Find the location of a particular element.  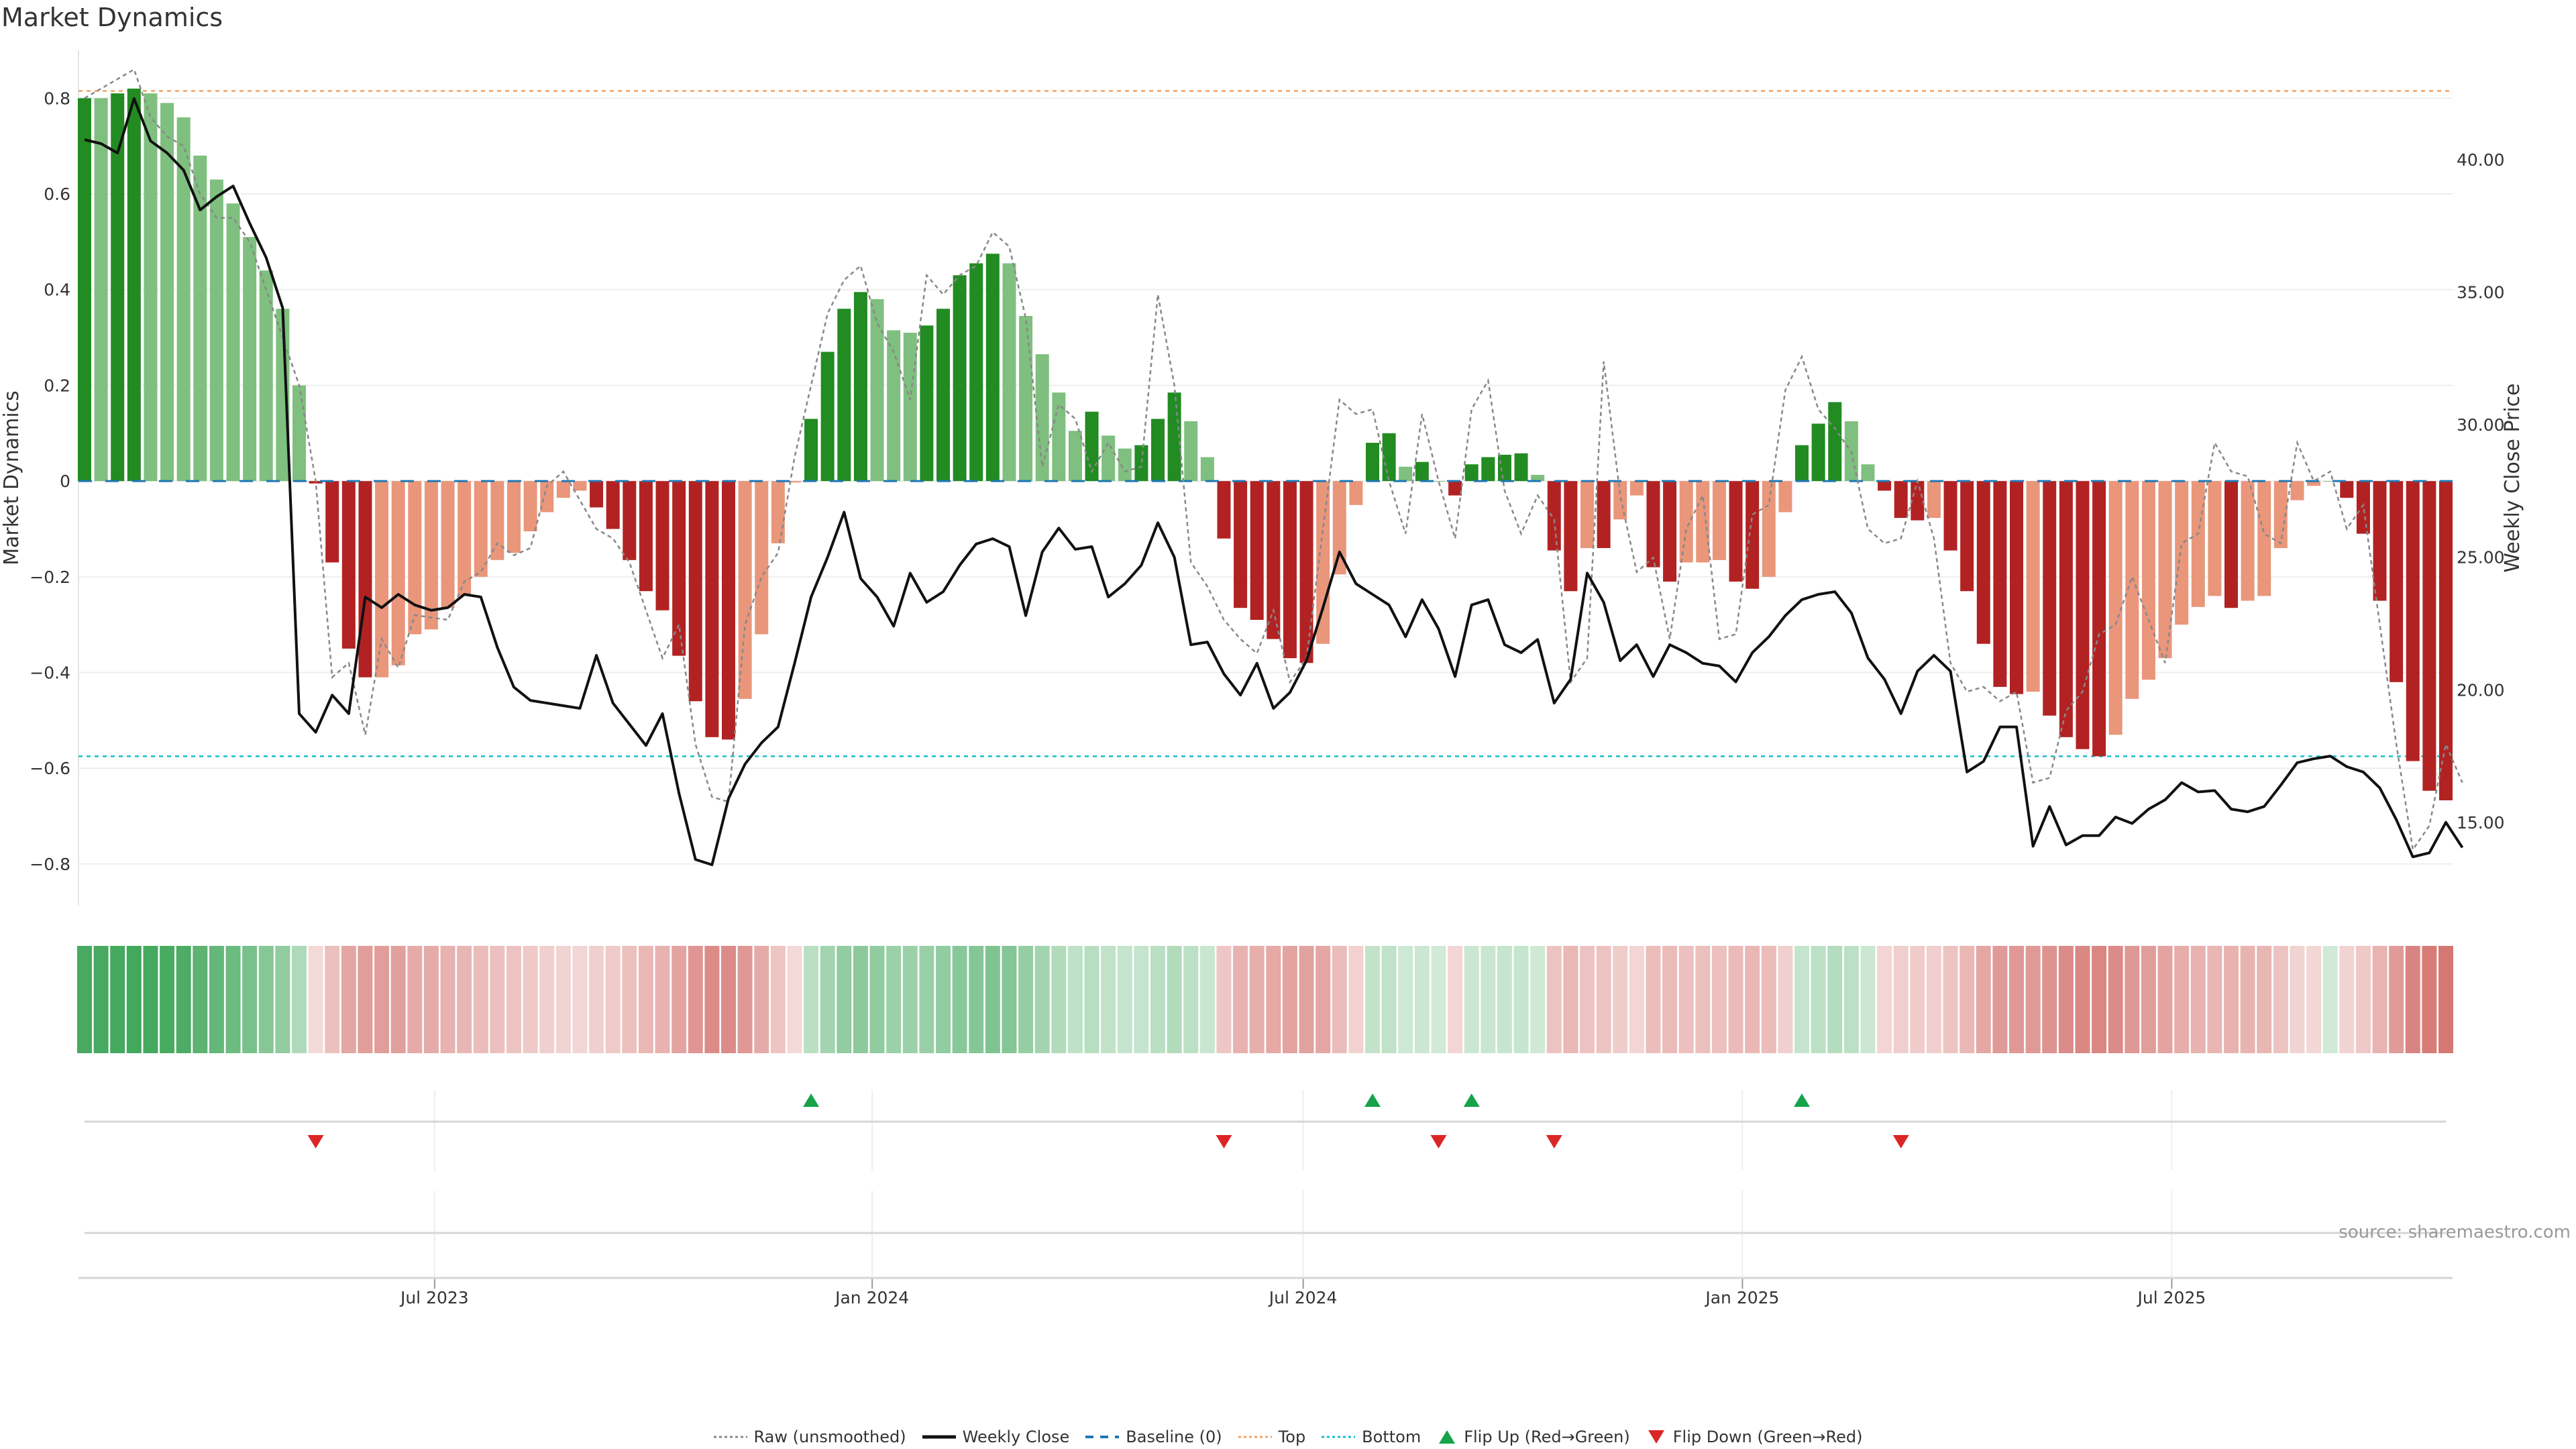

y-tick-label: −0.8 is located at coordinates (50, 864).